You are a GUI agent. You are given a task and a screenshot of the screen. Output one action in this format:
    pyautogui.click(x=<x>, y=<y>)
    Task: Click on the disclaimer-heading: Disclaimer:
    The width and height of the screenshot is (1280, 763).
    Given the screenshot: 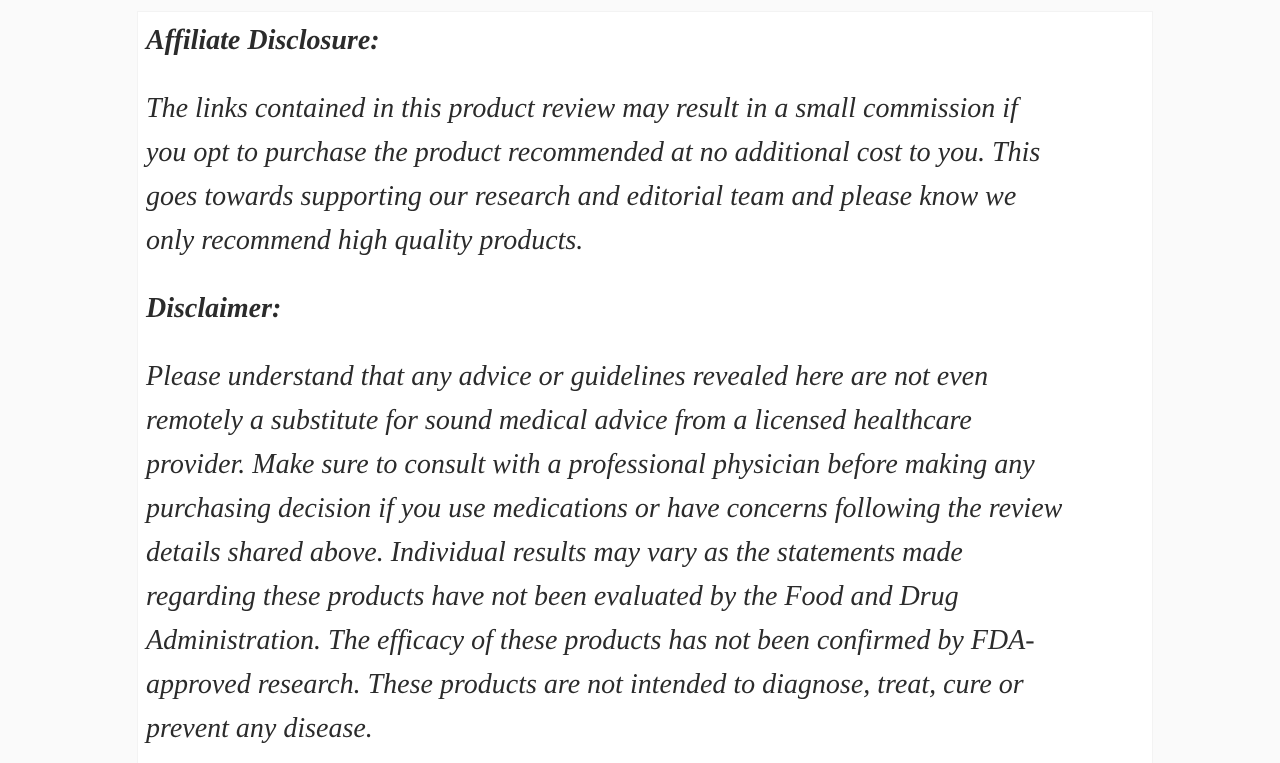 What is the action you would take?
    pyautogui.click(x=214, y=308)
    